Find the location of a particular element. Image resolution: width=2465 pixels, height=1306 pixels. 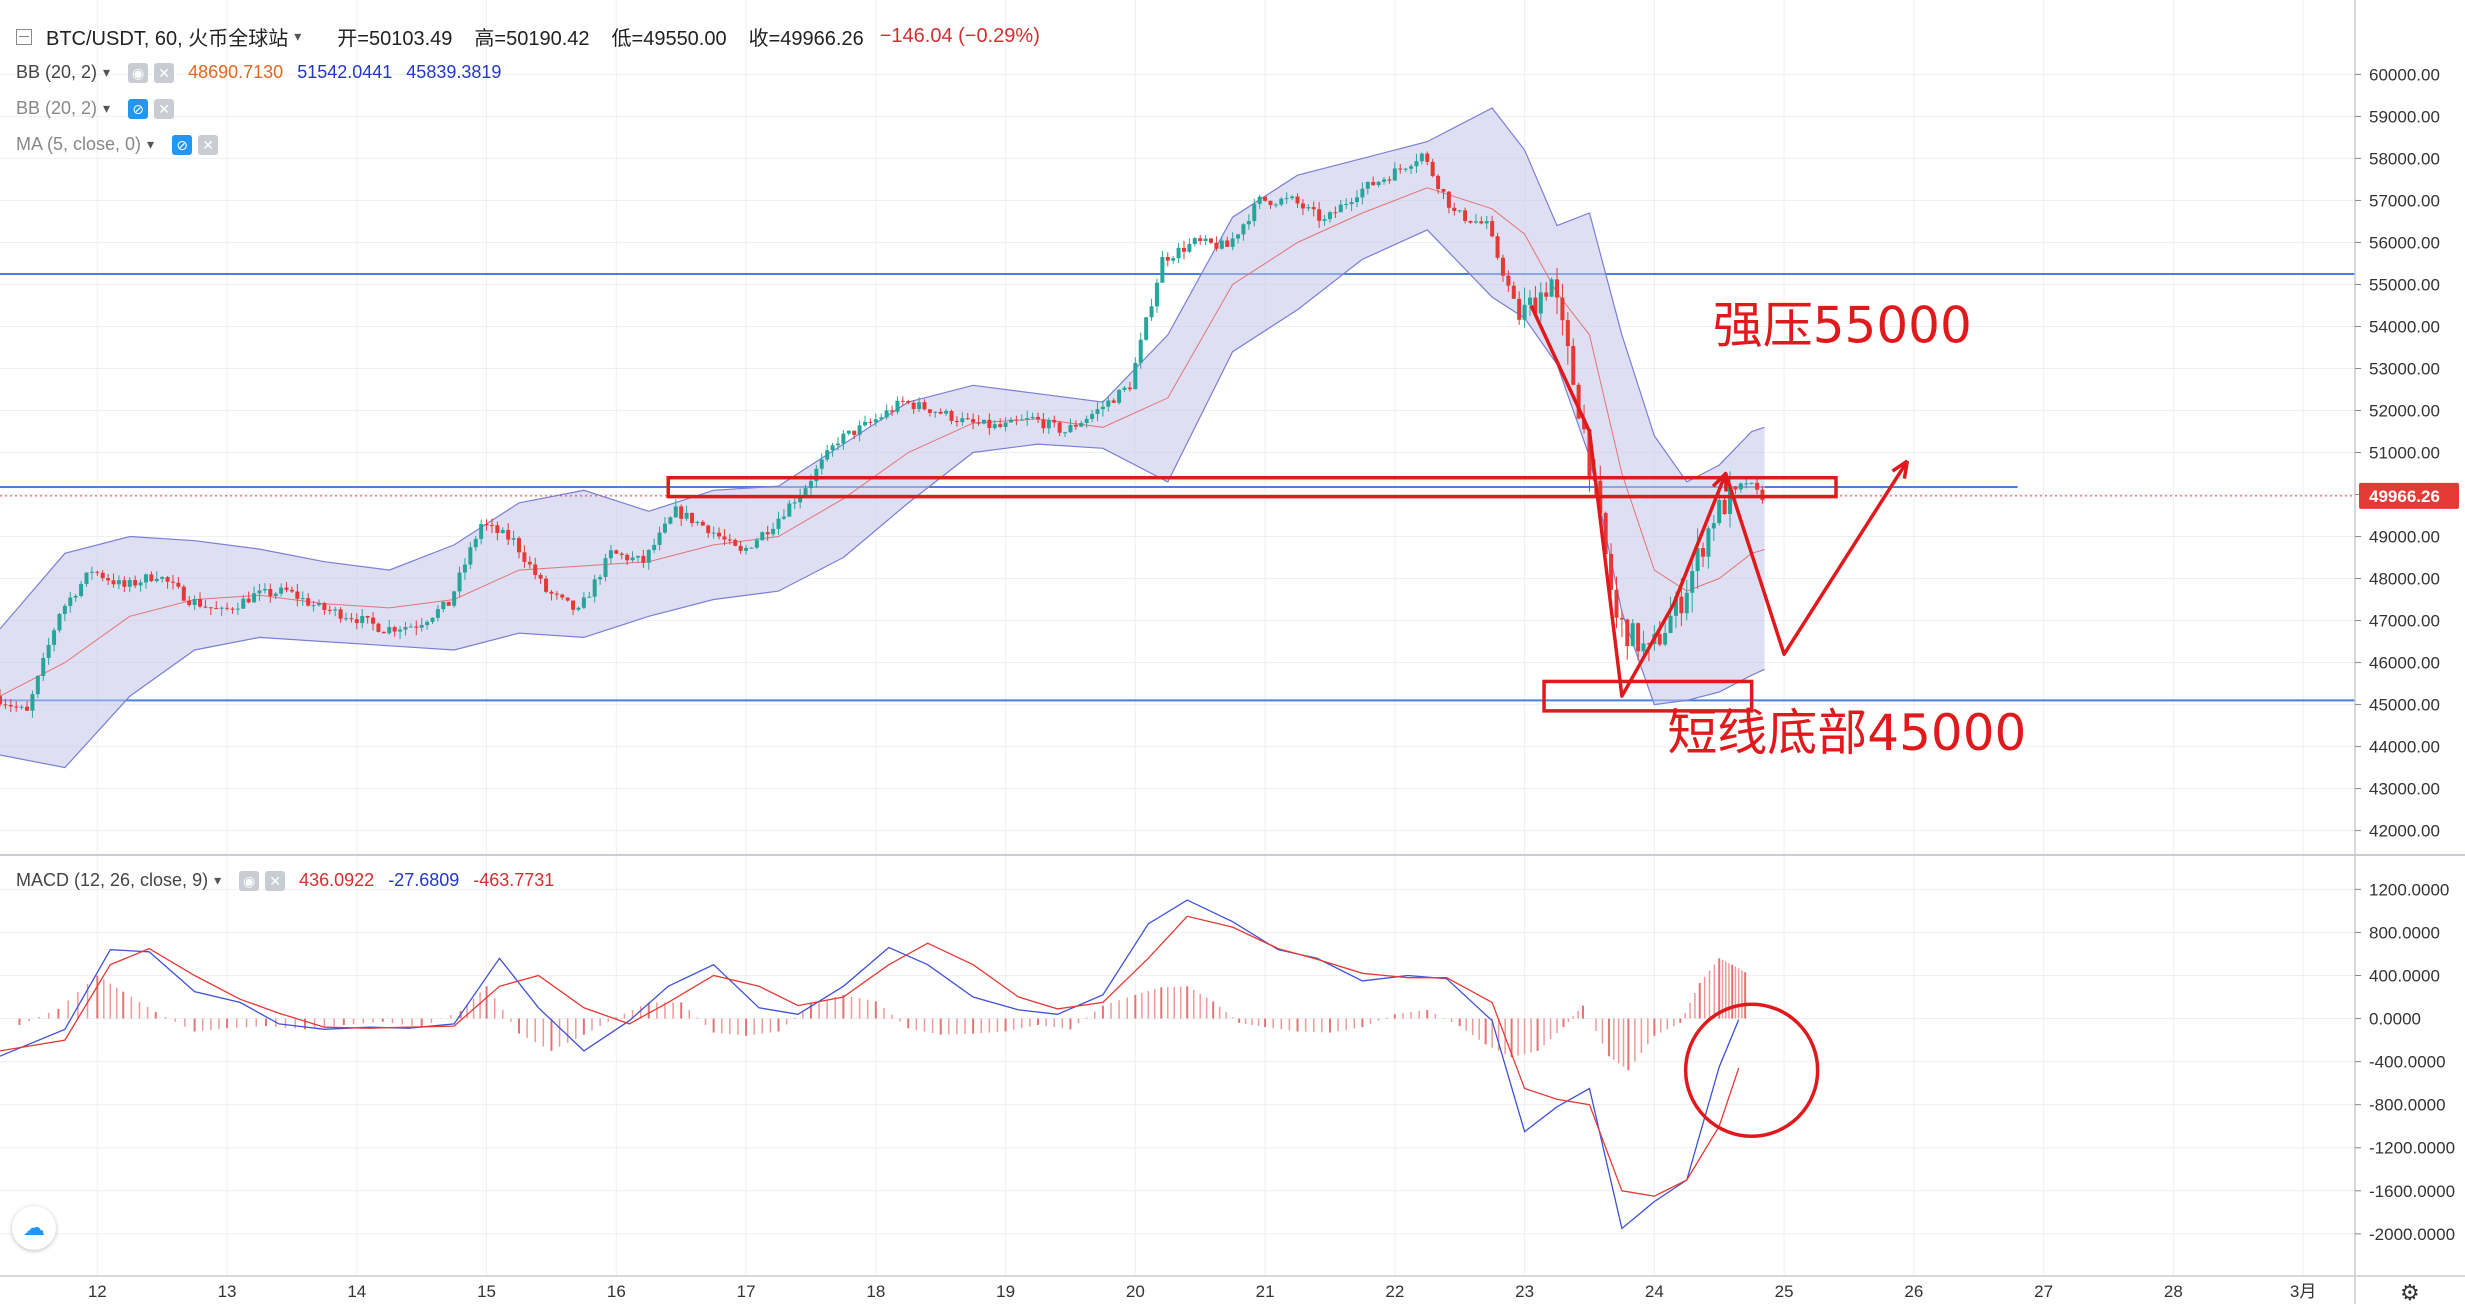

time-axis: 12 13 14 15 16 17 18 19 20 21 22 23 24 25 26 27 28 3月 is located at coordinates (1202, 1291).